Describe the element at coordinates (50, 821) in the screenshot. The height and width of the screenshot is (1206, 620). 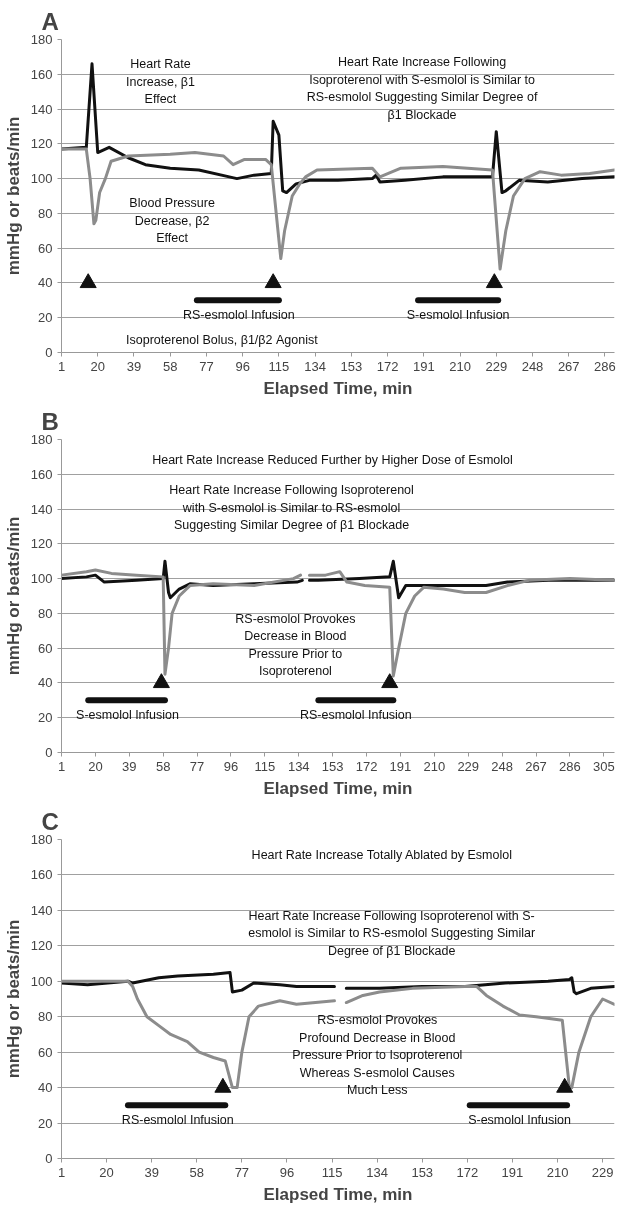
I see `chart-title: C` at that location.